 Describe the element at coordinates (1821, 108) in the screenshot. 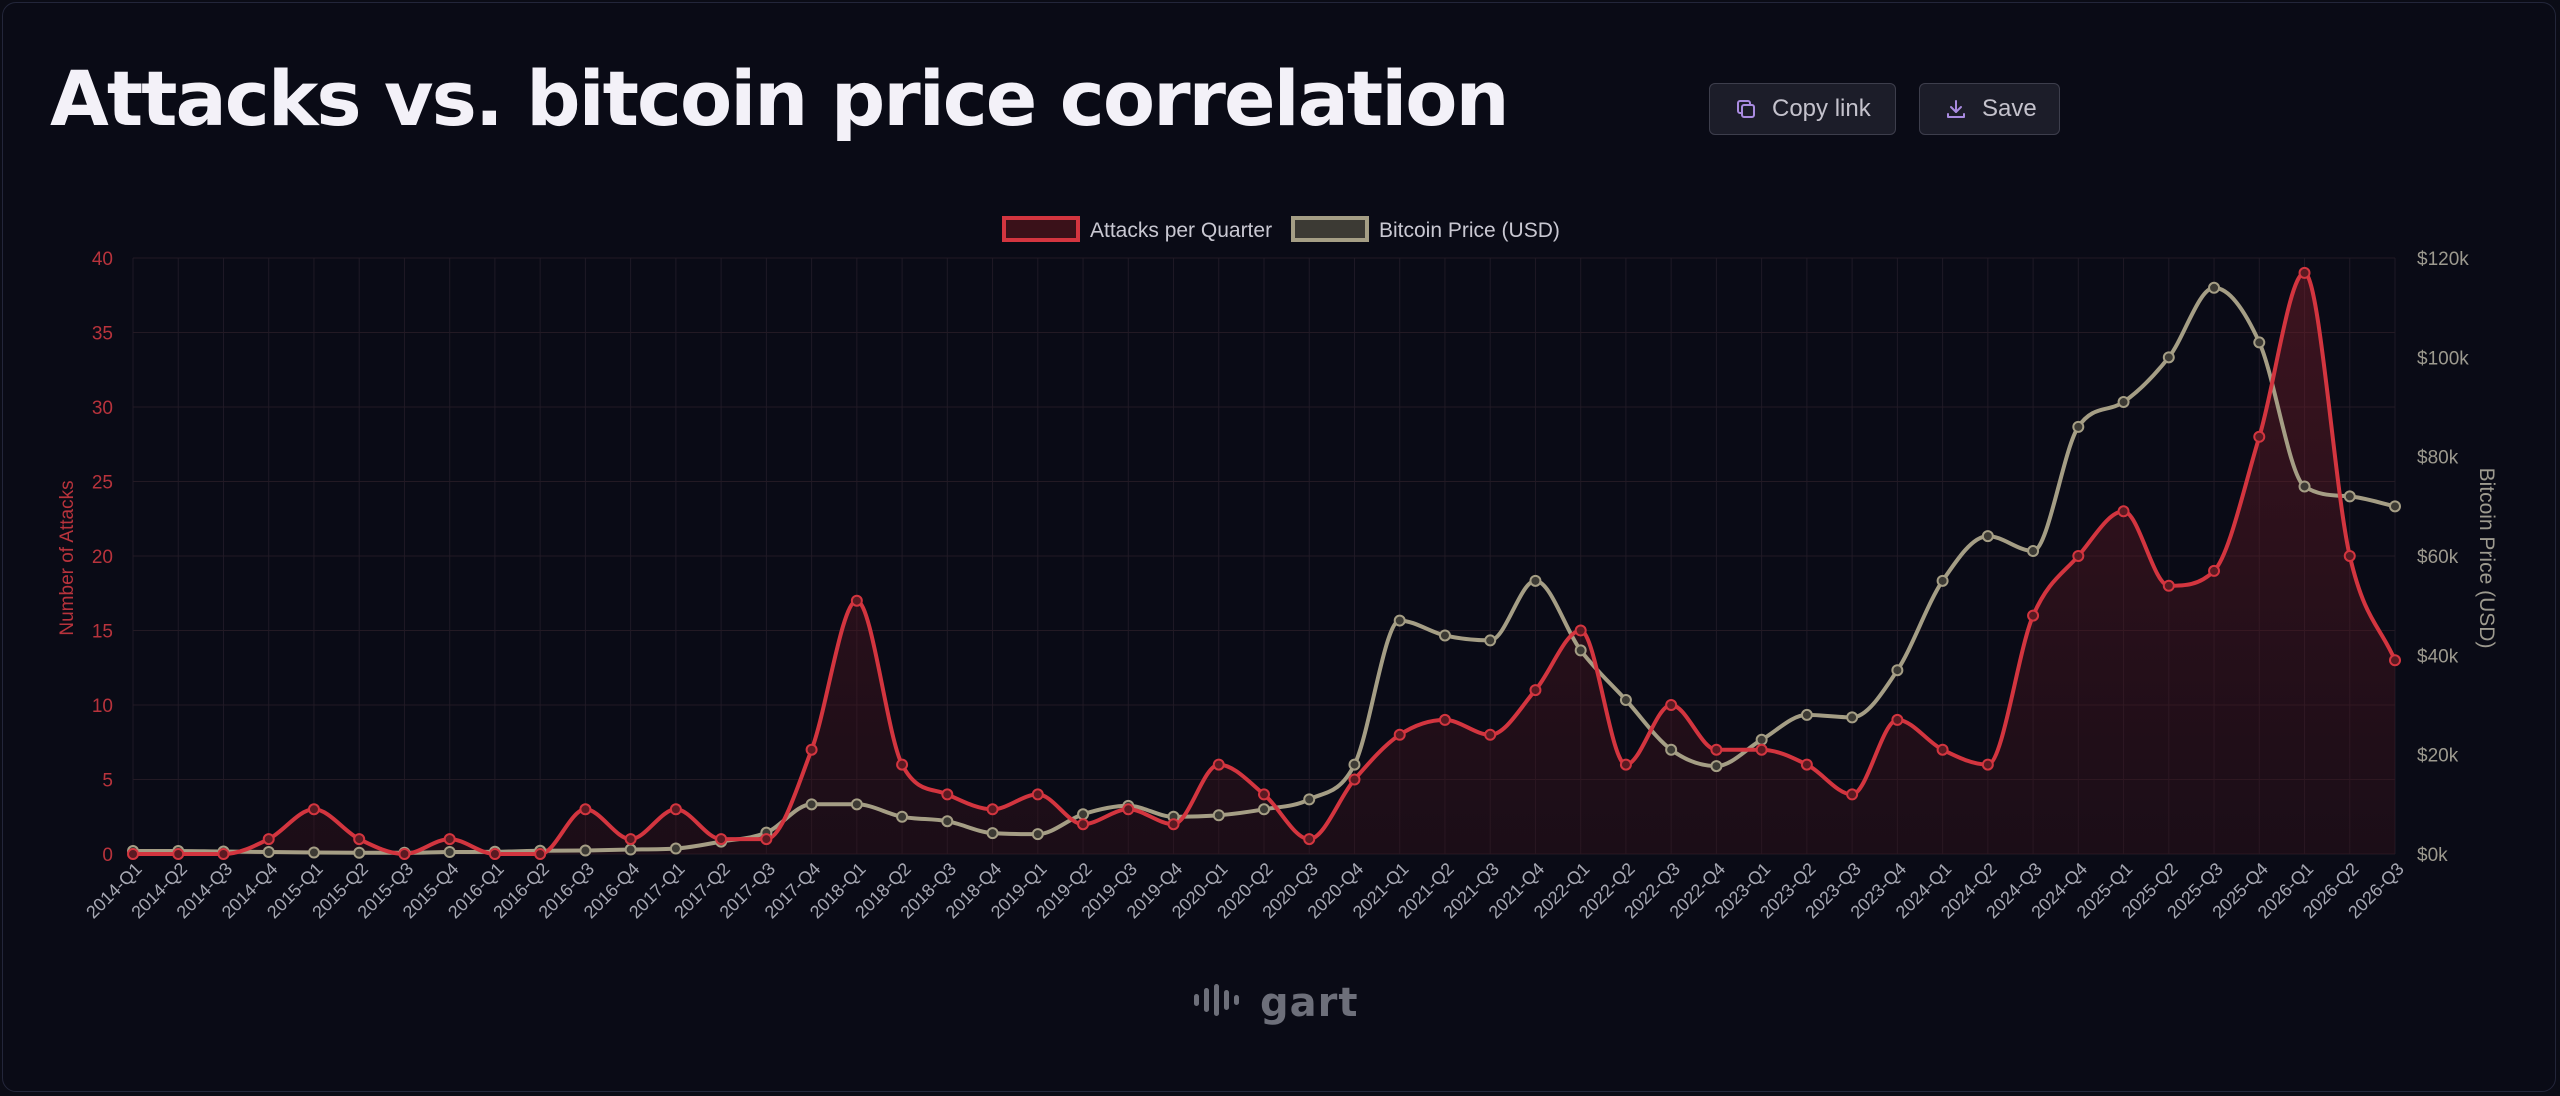

I see `copy-link-label: Copy link` at that location.